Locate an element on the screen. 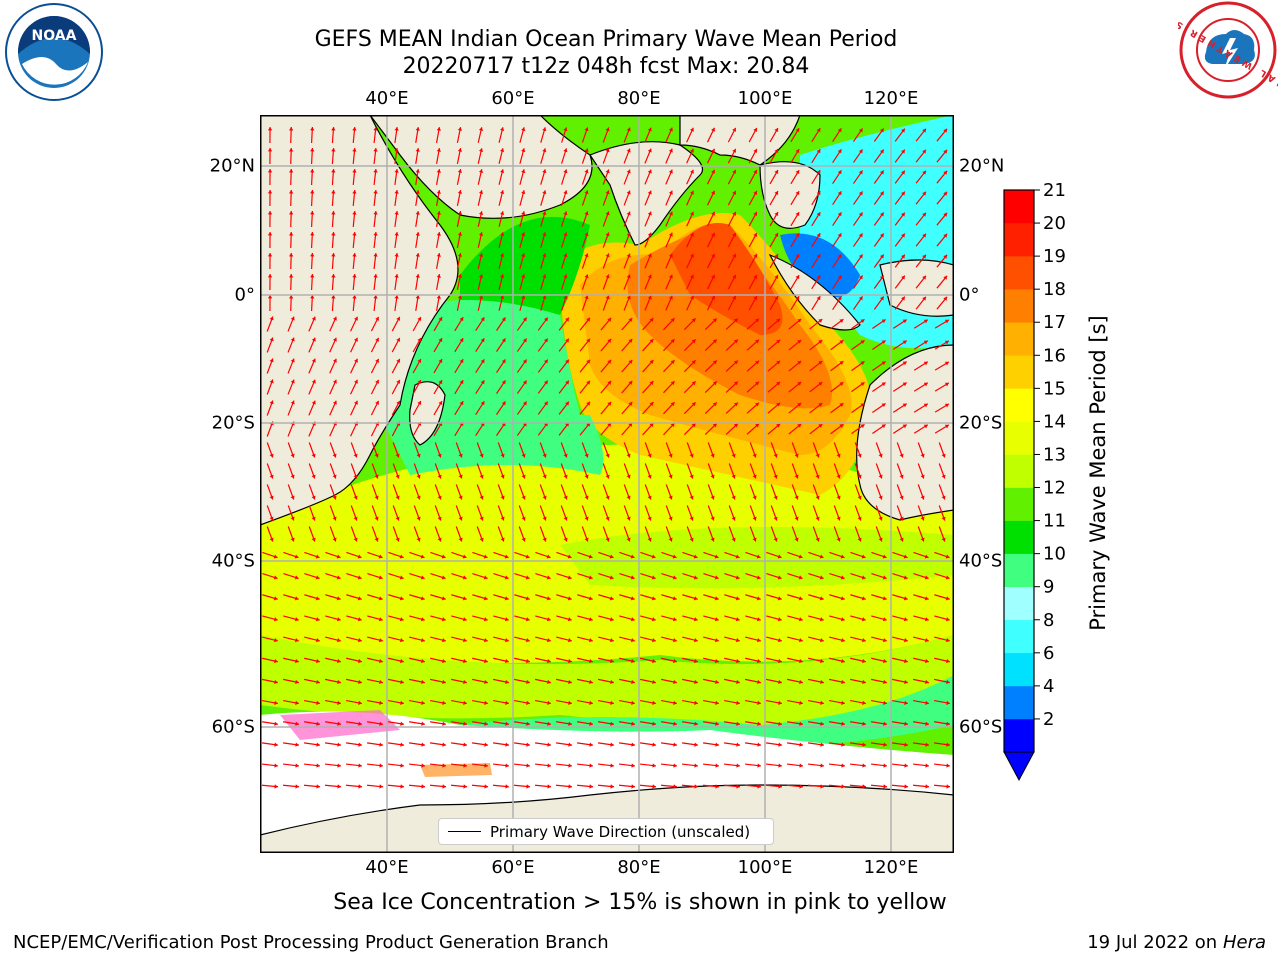 The width and height of the screenshot is (1280, 960). land-sumatra is located at coordinates (814, 292).